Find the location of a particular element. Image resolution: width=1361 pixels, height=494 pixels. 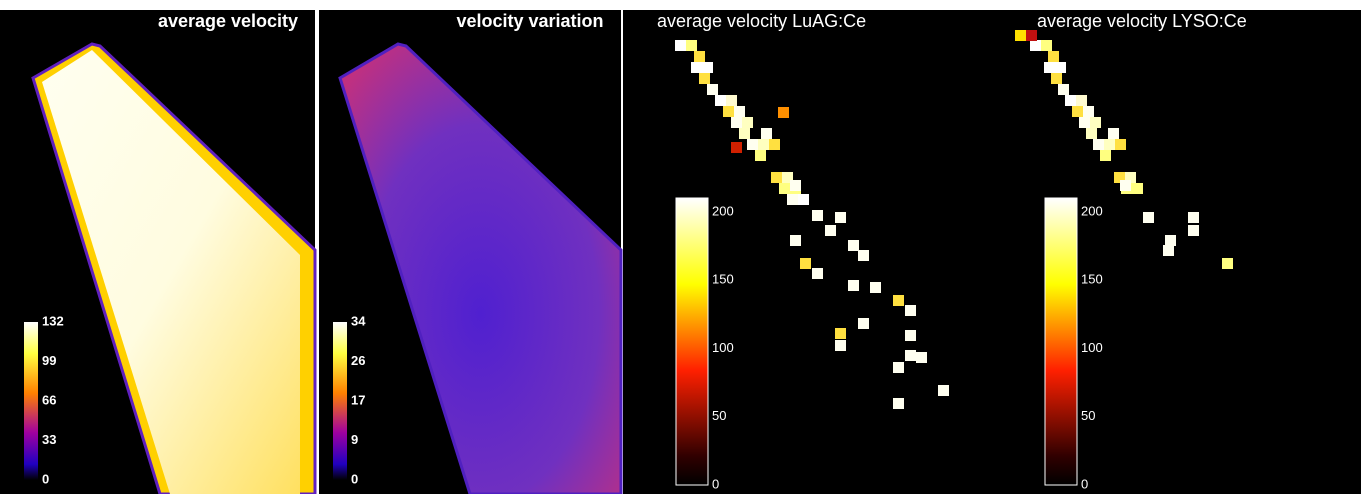

colorbar-tick-label: 34 is located at coordinates (358, 320).